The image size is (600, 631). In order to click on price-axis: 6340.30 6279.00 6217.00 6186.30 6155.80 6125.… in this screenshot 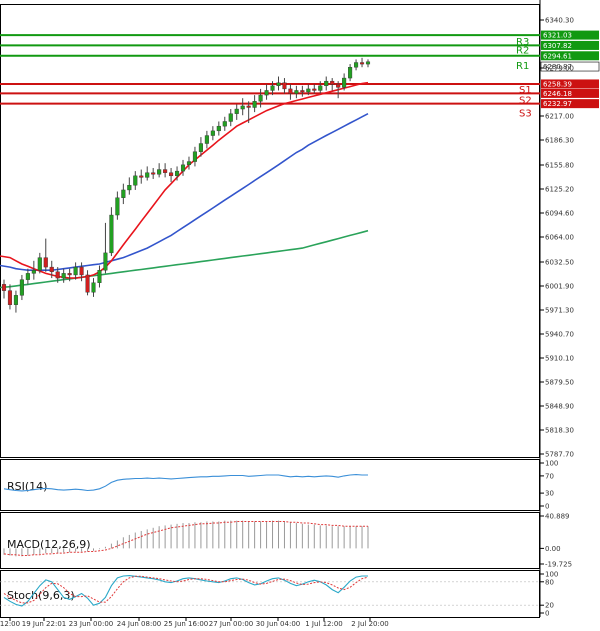, I will do `click(557, 238)`.